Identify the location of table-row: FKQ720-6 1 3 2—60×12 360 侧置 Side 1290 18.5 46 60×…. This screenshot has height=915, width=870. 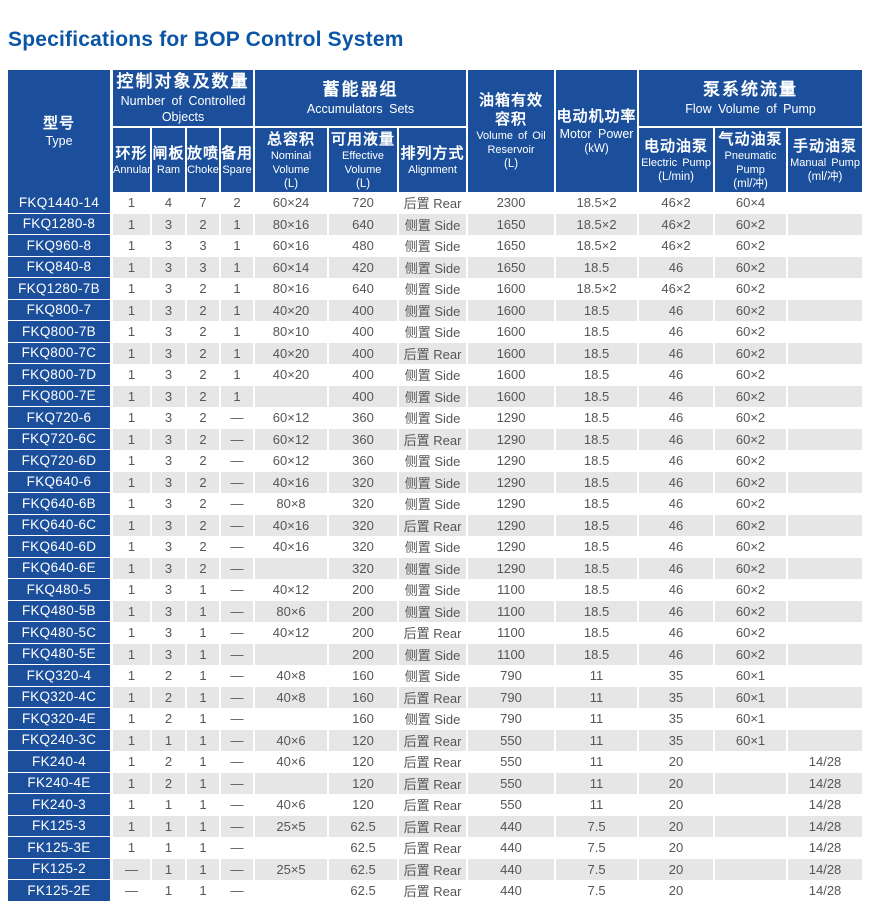
(435, 418).